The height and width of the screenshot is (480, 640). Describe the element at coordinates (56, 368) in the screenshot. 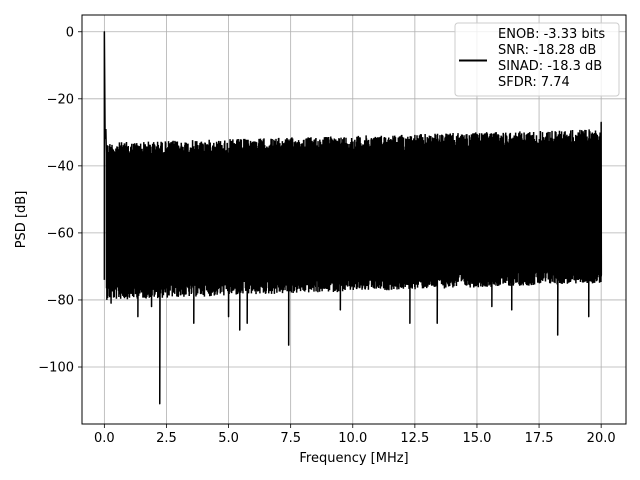

I see `y-tick-label: −100` at that location.